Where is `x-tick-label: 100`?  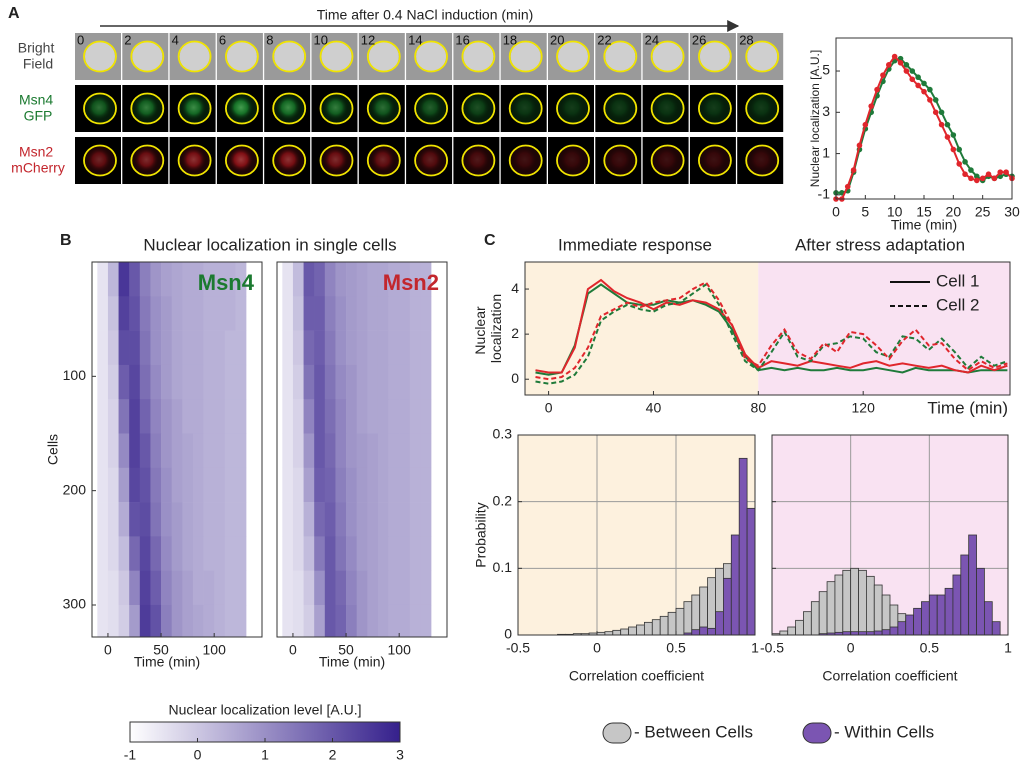
x-tick-label: 100 is located at coordinates (215, 650).